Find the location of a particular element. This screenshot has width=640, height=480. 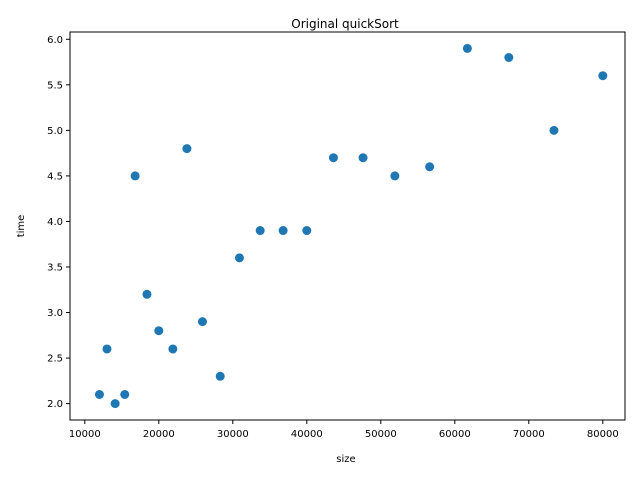

x-tick-label-8: 80000 is located at coordinates (603, 434).